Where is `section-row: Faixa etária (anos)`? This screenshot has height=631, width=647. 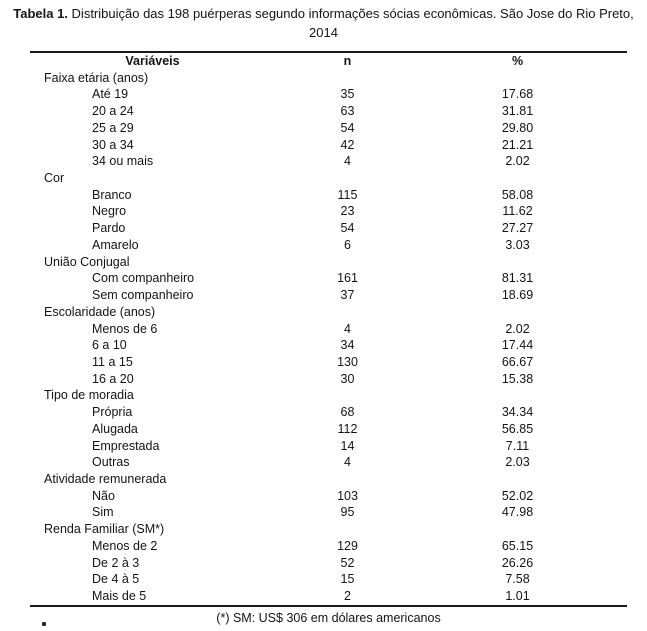
section-row: Faixa etária (anos) is located at coordinates (328, 78).